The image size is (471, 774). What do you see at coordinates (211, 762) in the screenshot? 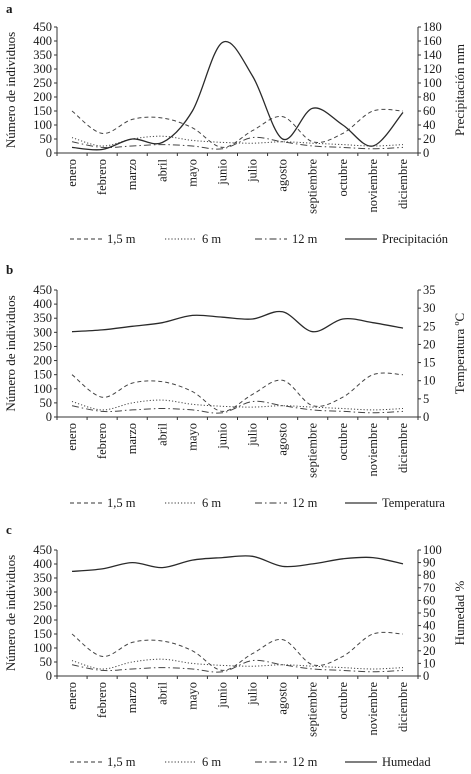
I see `legend-label: 6 m` at bounding box center [211, 762].